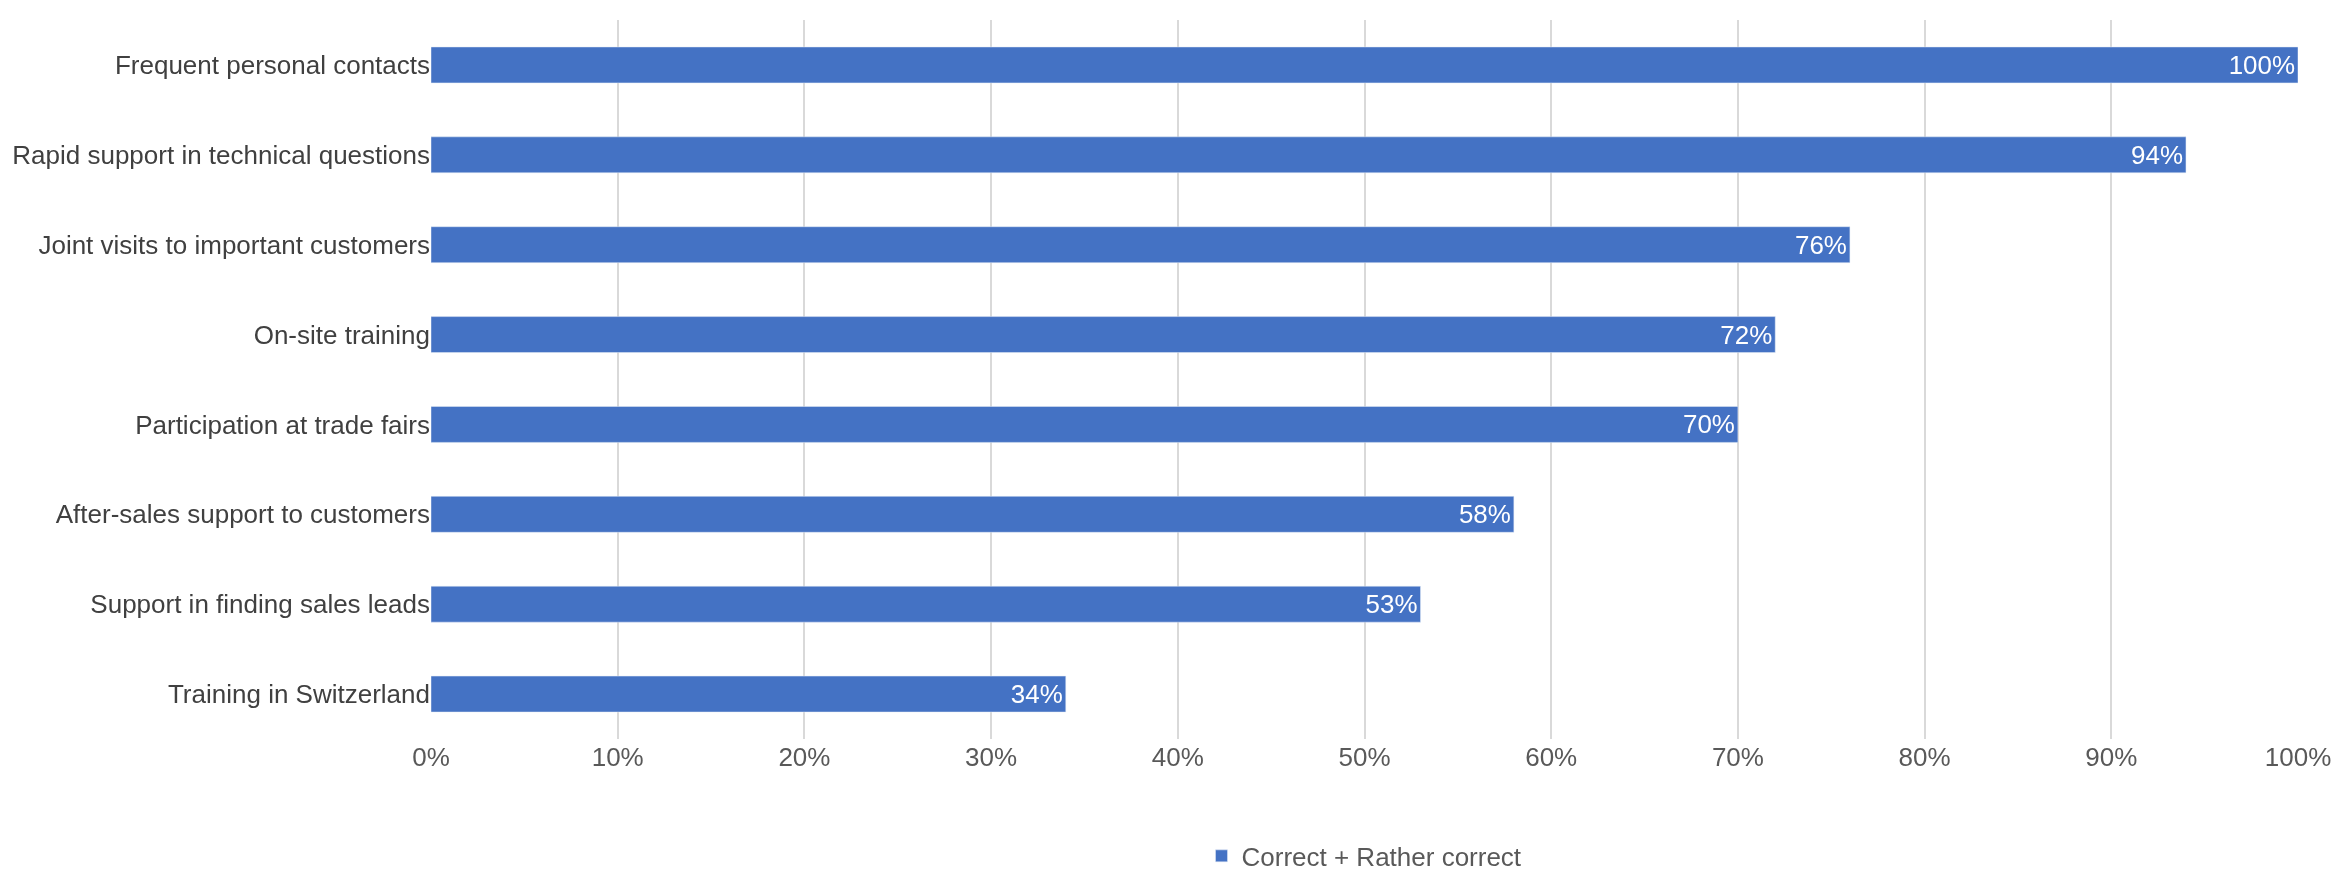 The image size is (2343, 891). I want to click on data-label: 70%, so click(1708, 424).